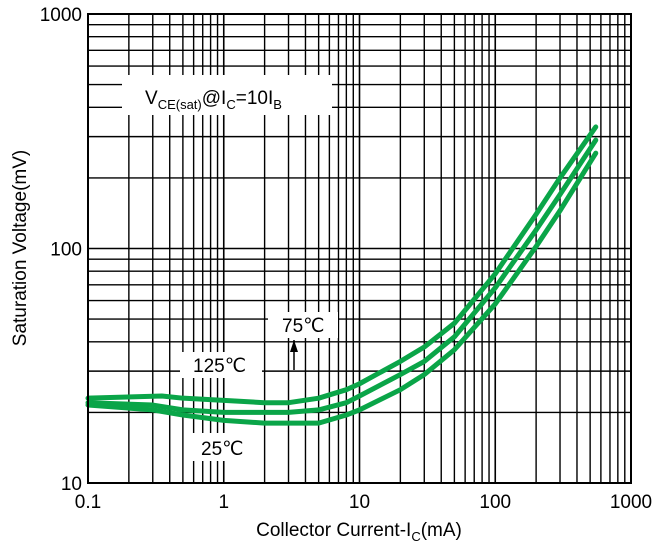  I want to click on series-label-25: 25℃, so click(222, 449).